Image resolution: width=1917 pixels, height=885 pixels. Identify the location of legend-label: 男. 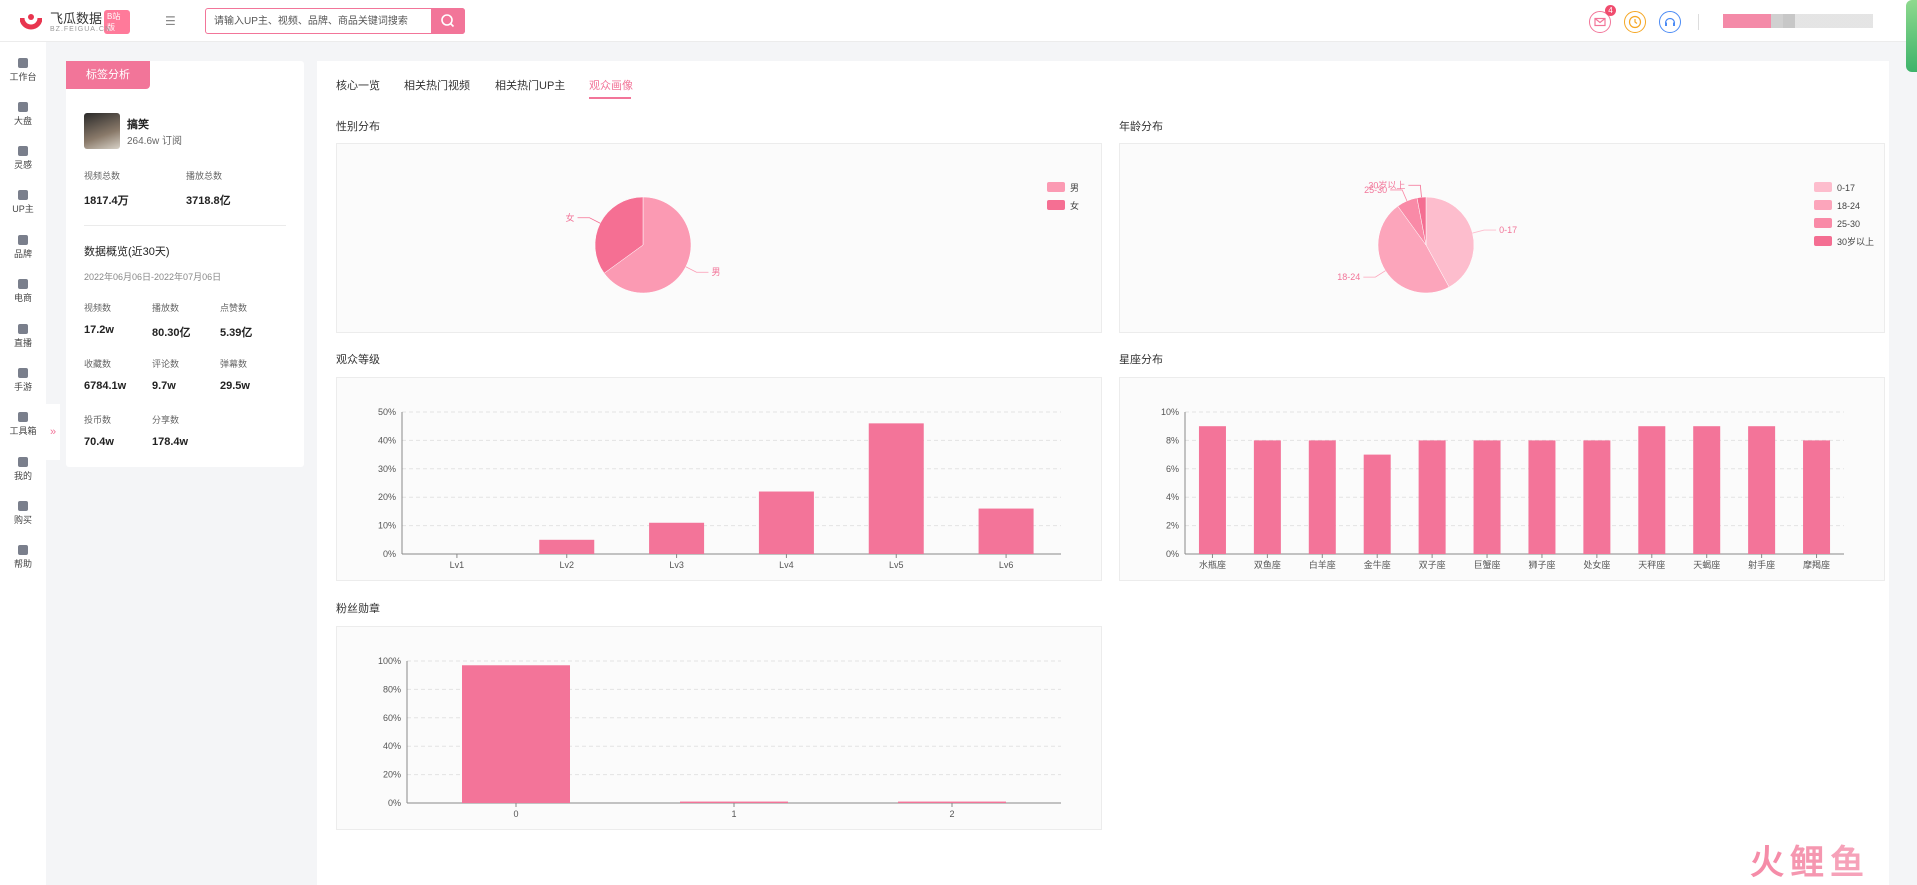
(1074, 188).